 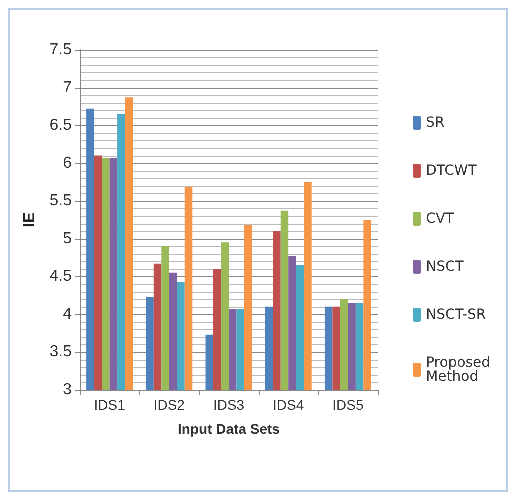 What do you see at coordinates (435, 123) in the screenshot?
I see `legend-label: SR` at bounding box center [435, 123].